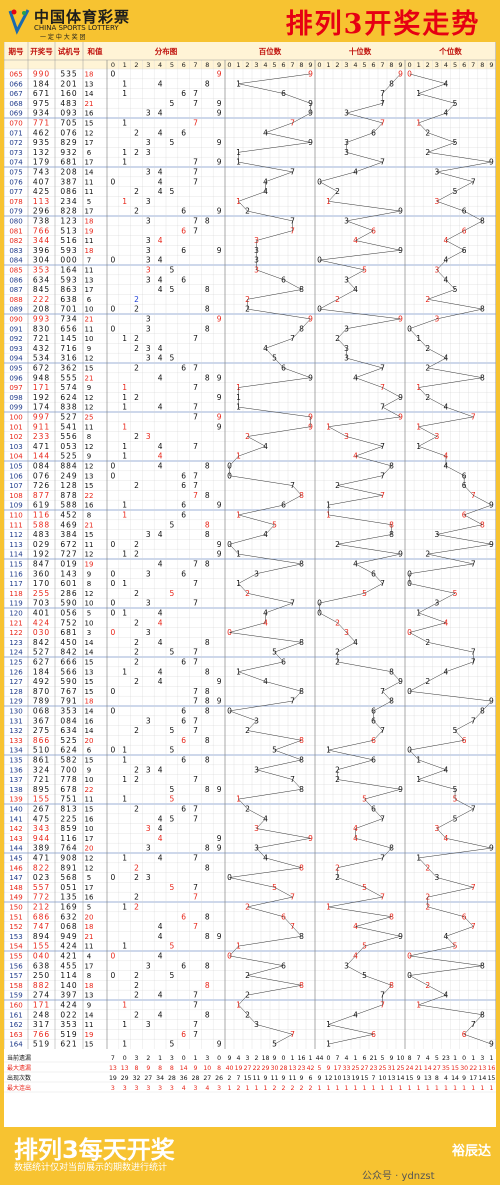 This screenshot has height=1185, width=500. Describe the element at coordinates (365, 1068) in the screenshot. I see `stats-cell: 27` at that location.